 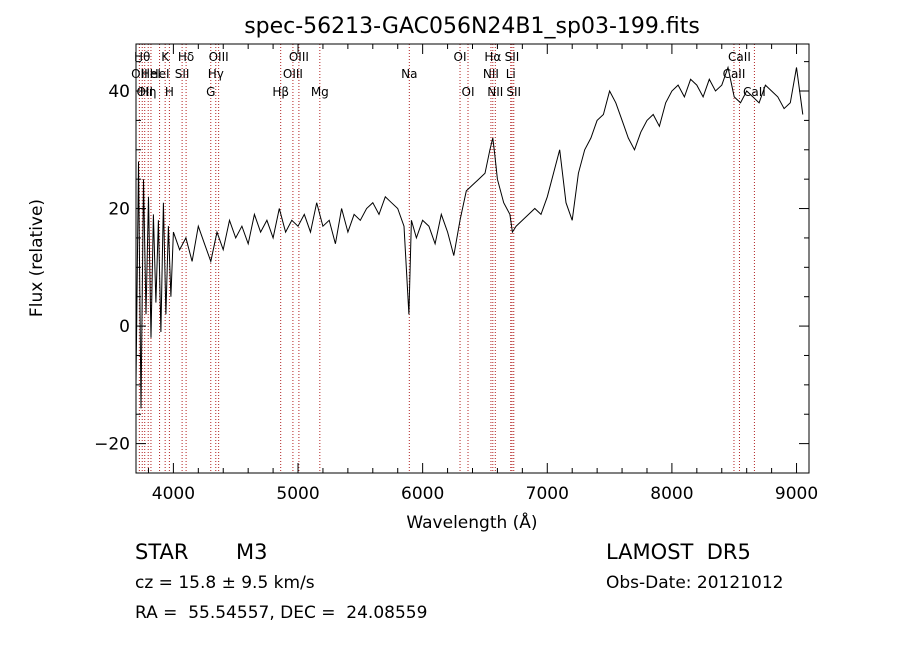 I want to click on x-tick-label: 9000, so click(x=796, y=494).